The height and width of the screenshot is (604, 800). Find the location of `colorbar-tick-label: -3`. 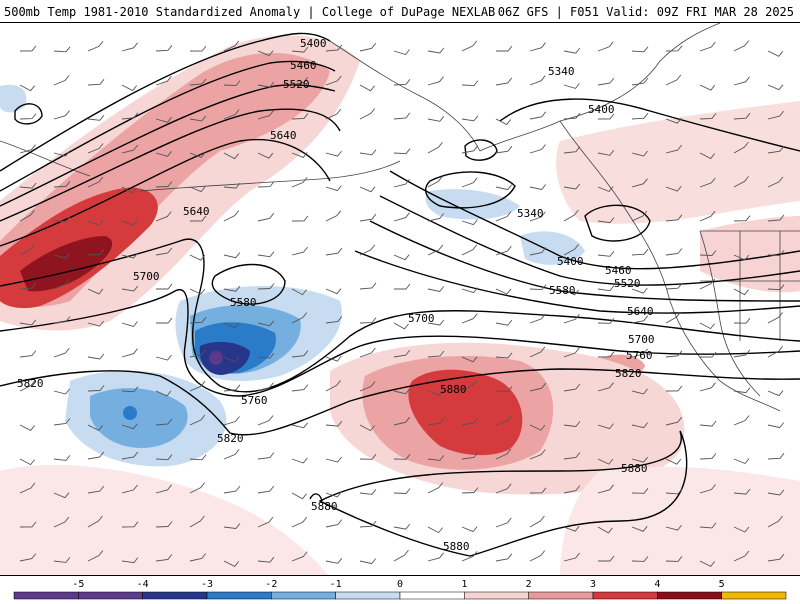

colorbar-tick-label: -3 is located at coordinates (207, 584).